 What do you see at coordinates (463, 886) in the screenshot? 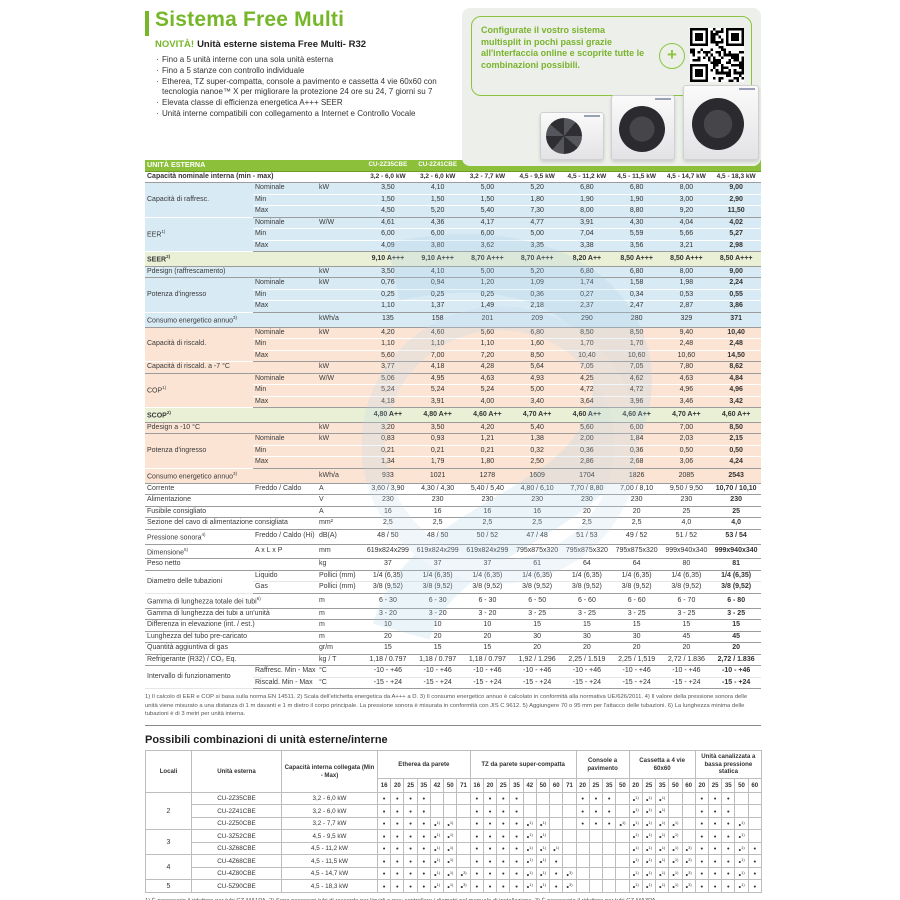
I see `combo-mark: •3)` at bounding box center [463, 886].